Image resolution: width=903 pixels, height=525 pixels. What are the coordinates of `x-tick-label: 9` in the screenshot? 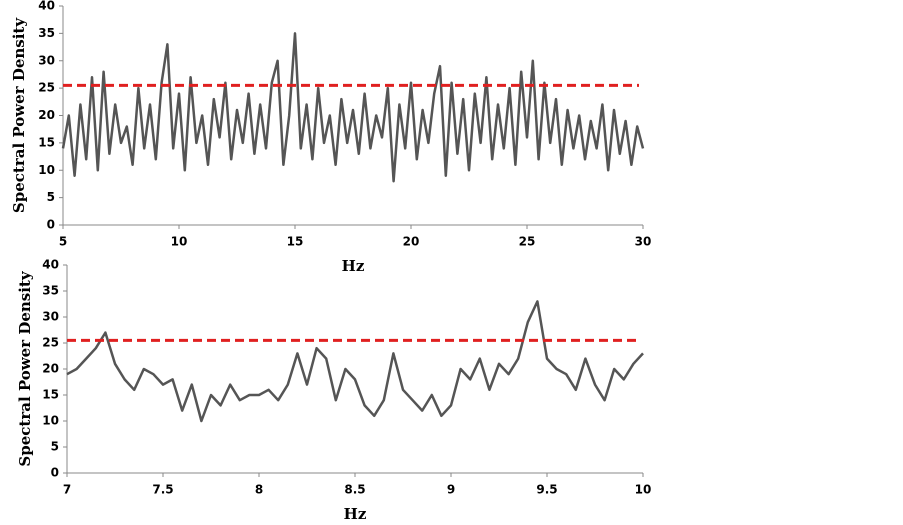 It's located at (451, 490).